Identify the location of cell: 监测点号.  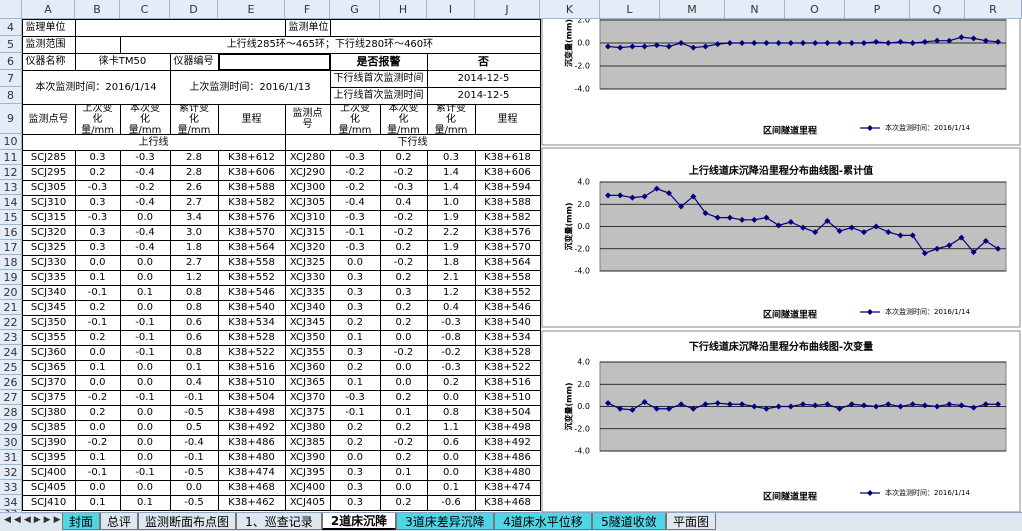
(307, 119).